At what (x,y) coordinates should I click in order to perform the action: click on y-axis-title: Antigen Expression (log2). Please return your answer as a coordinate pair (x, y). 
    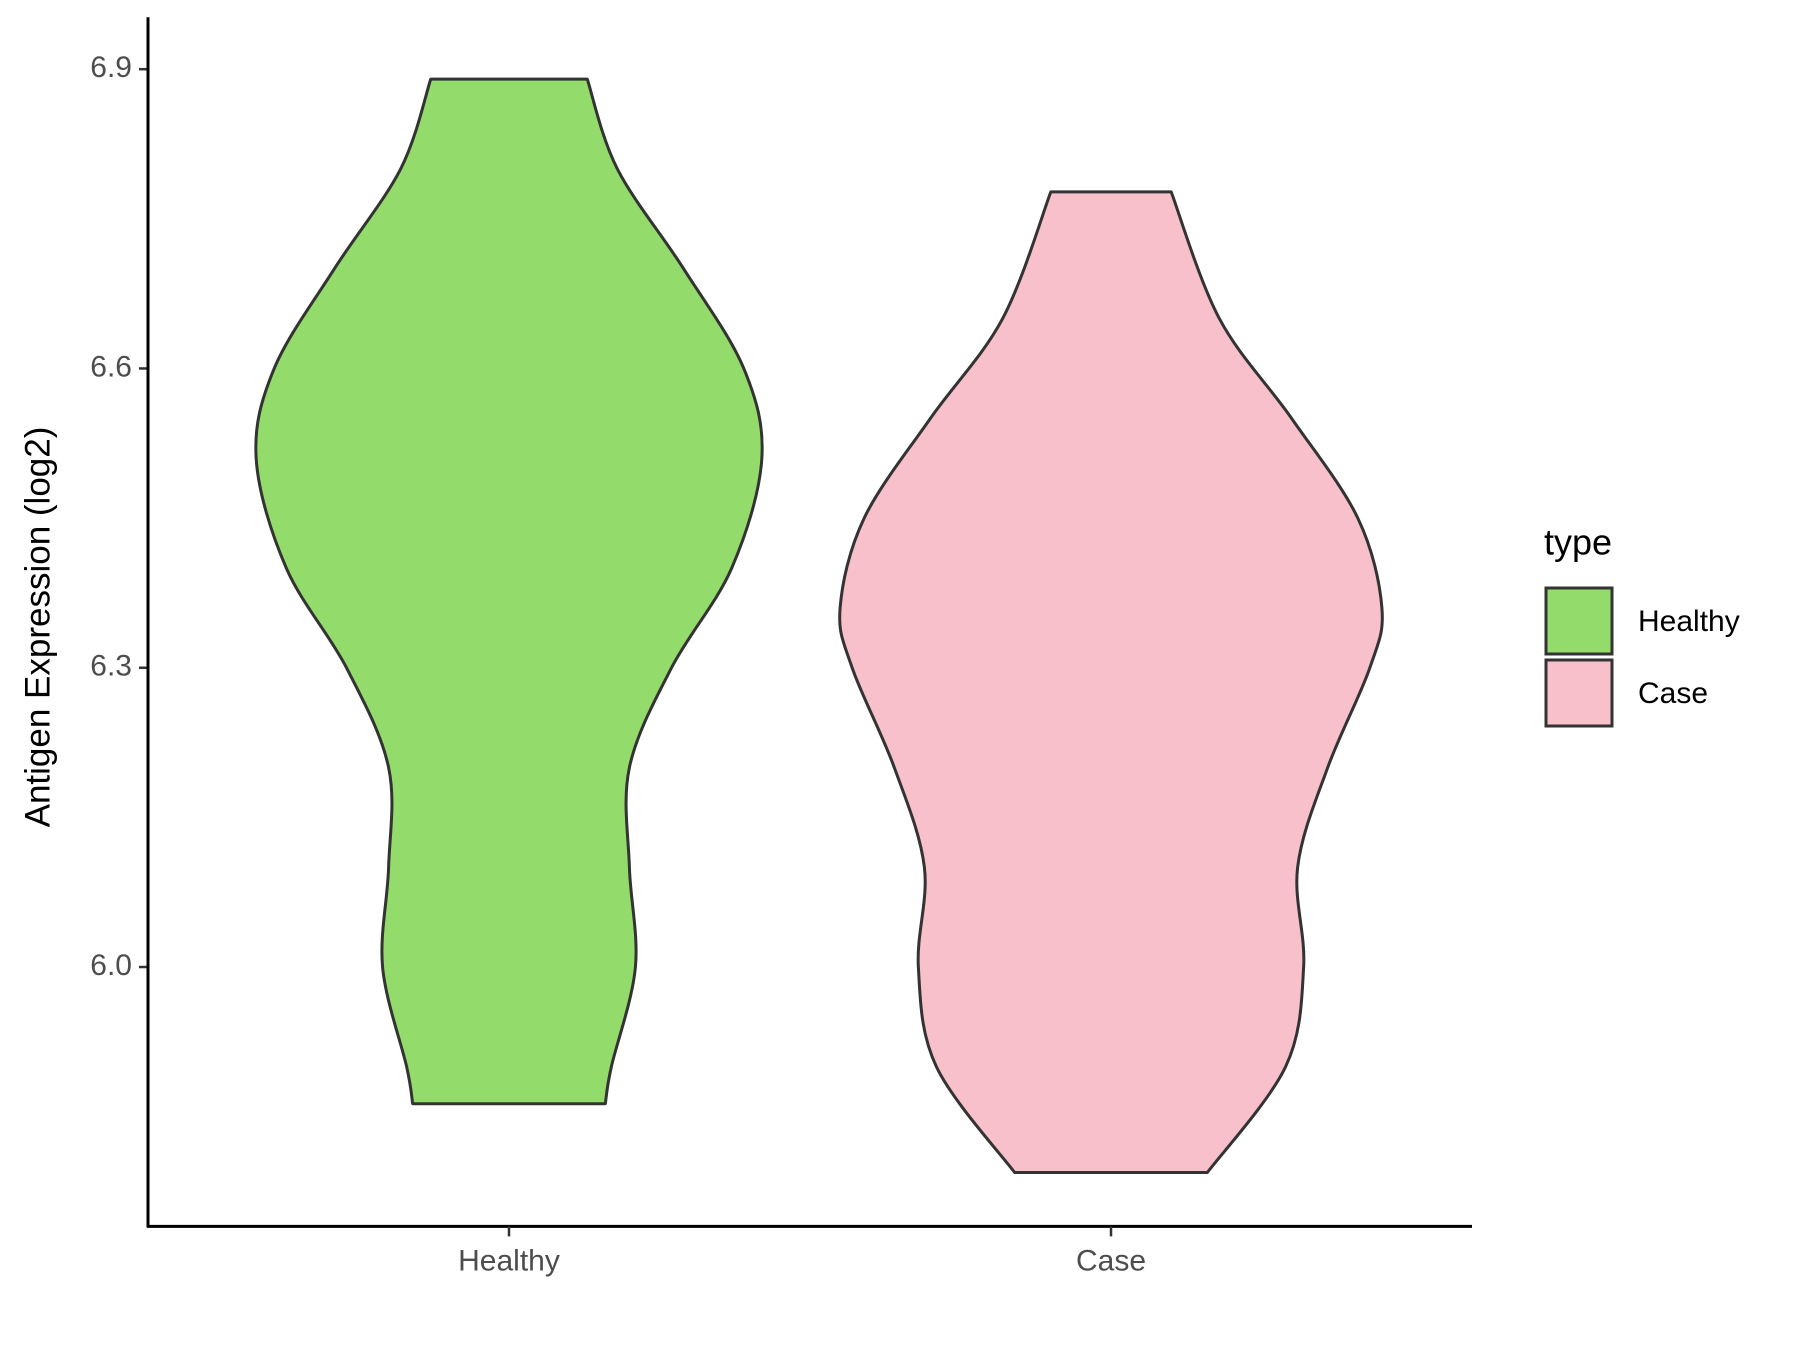
    Looking at the image, I should click on (37, 627).